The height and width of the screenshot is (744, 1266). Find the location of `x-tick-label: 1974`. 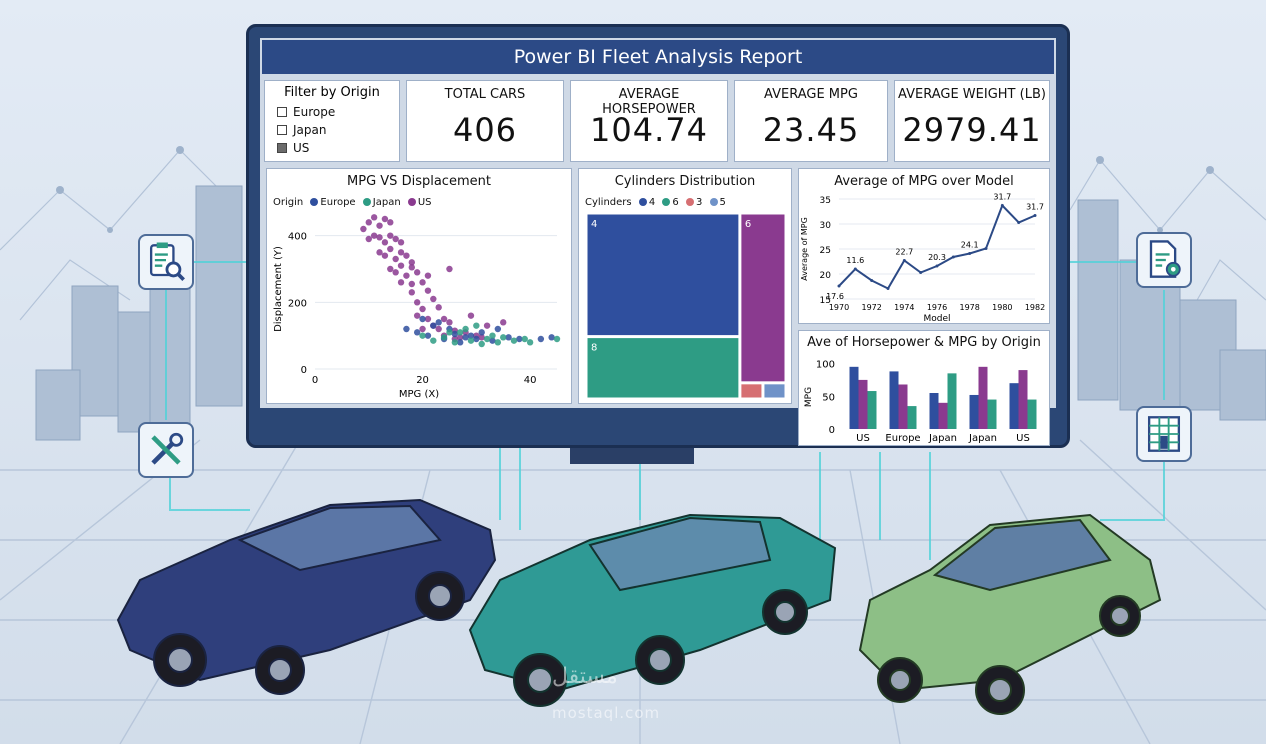

x-tick-label: 1974 is located at coordinates (904, 307).